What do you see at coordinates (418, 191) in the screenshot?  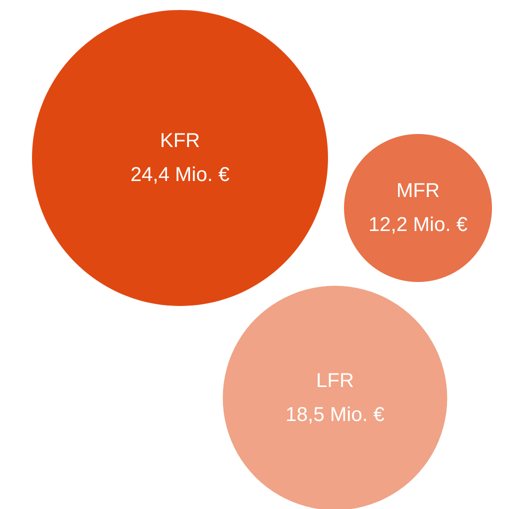 I see `category-label: MFR` at bounding box center [418, 191].